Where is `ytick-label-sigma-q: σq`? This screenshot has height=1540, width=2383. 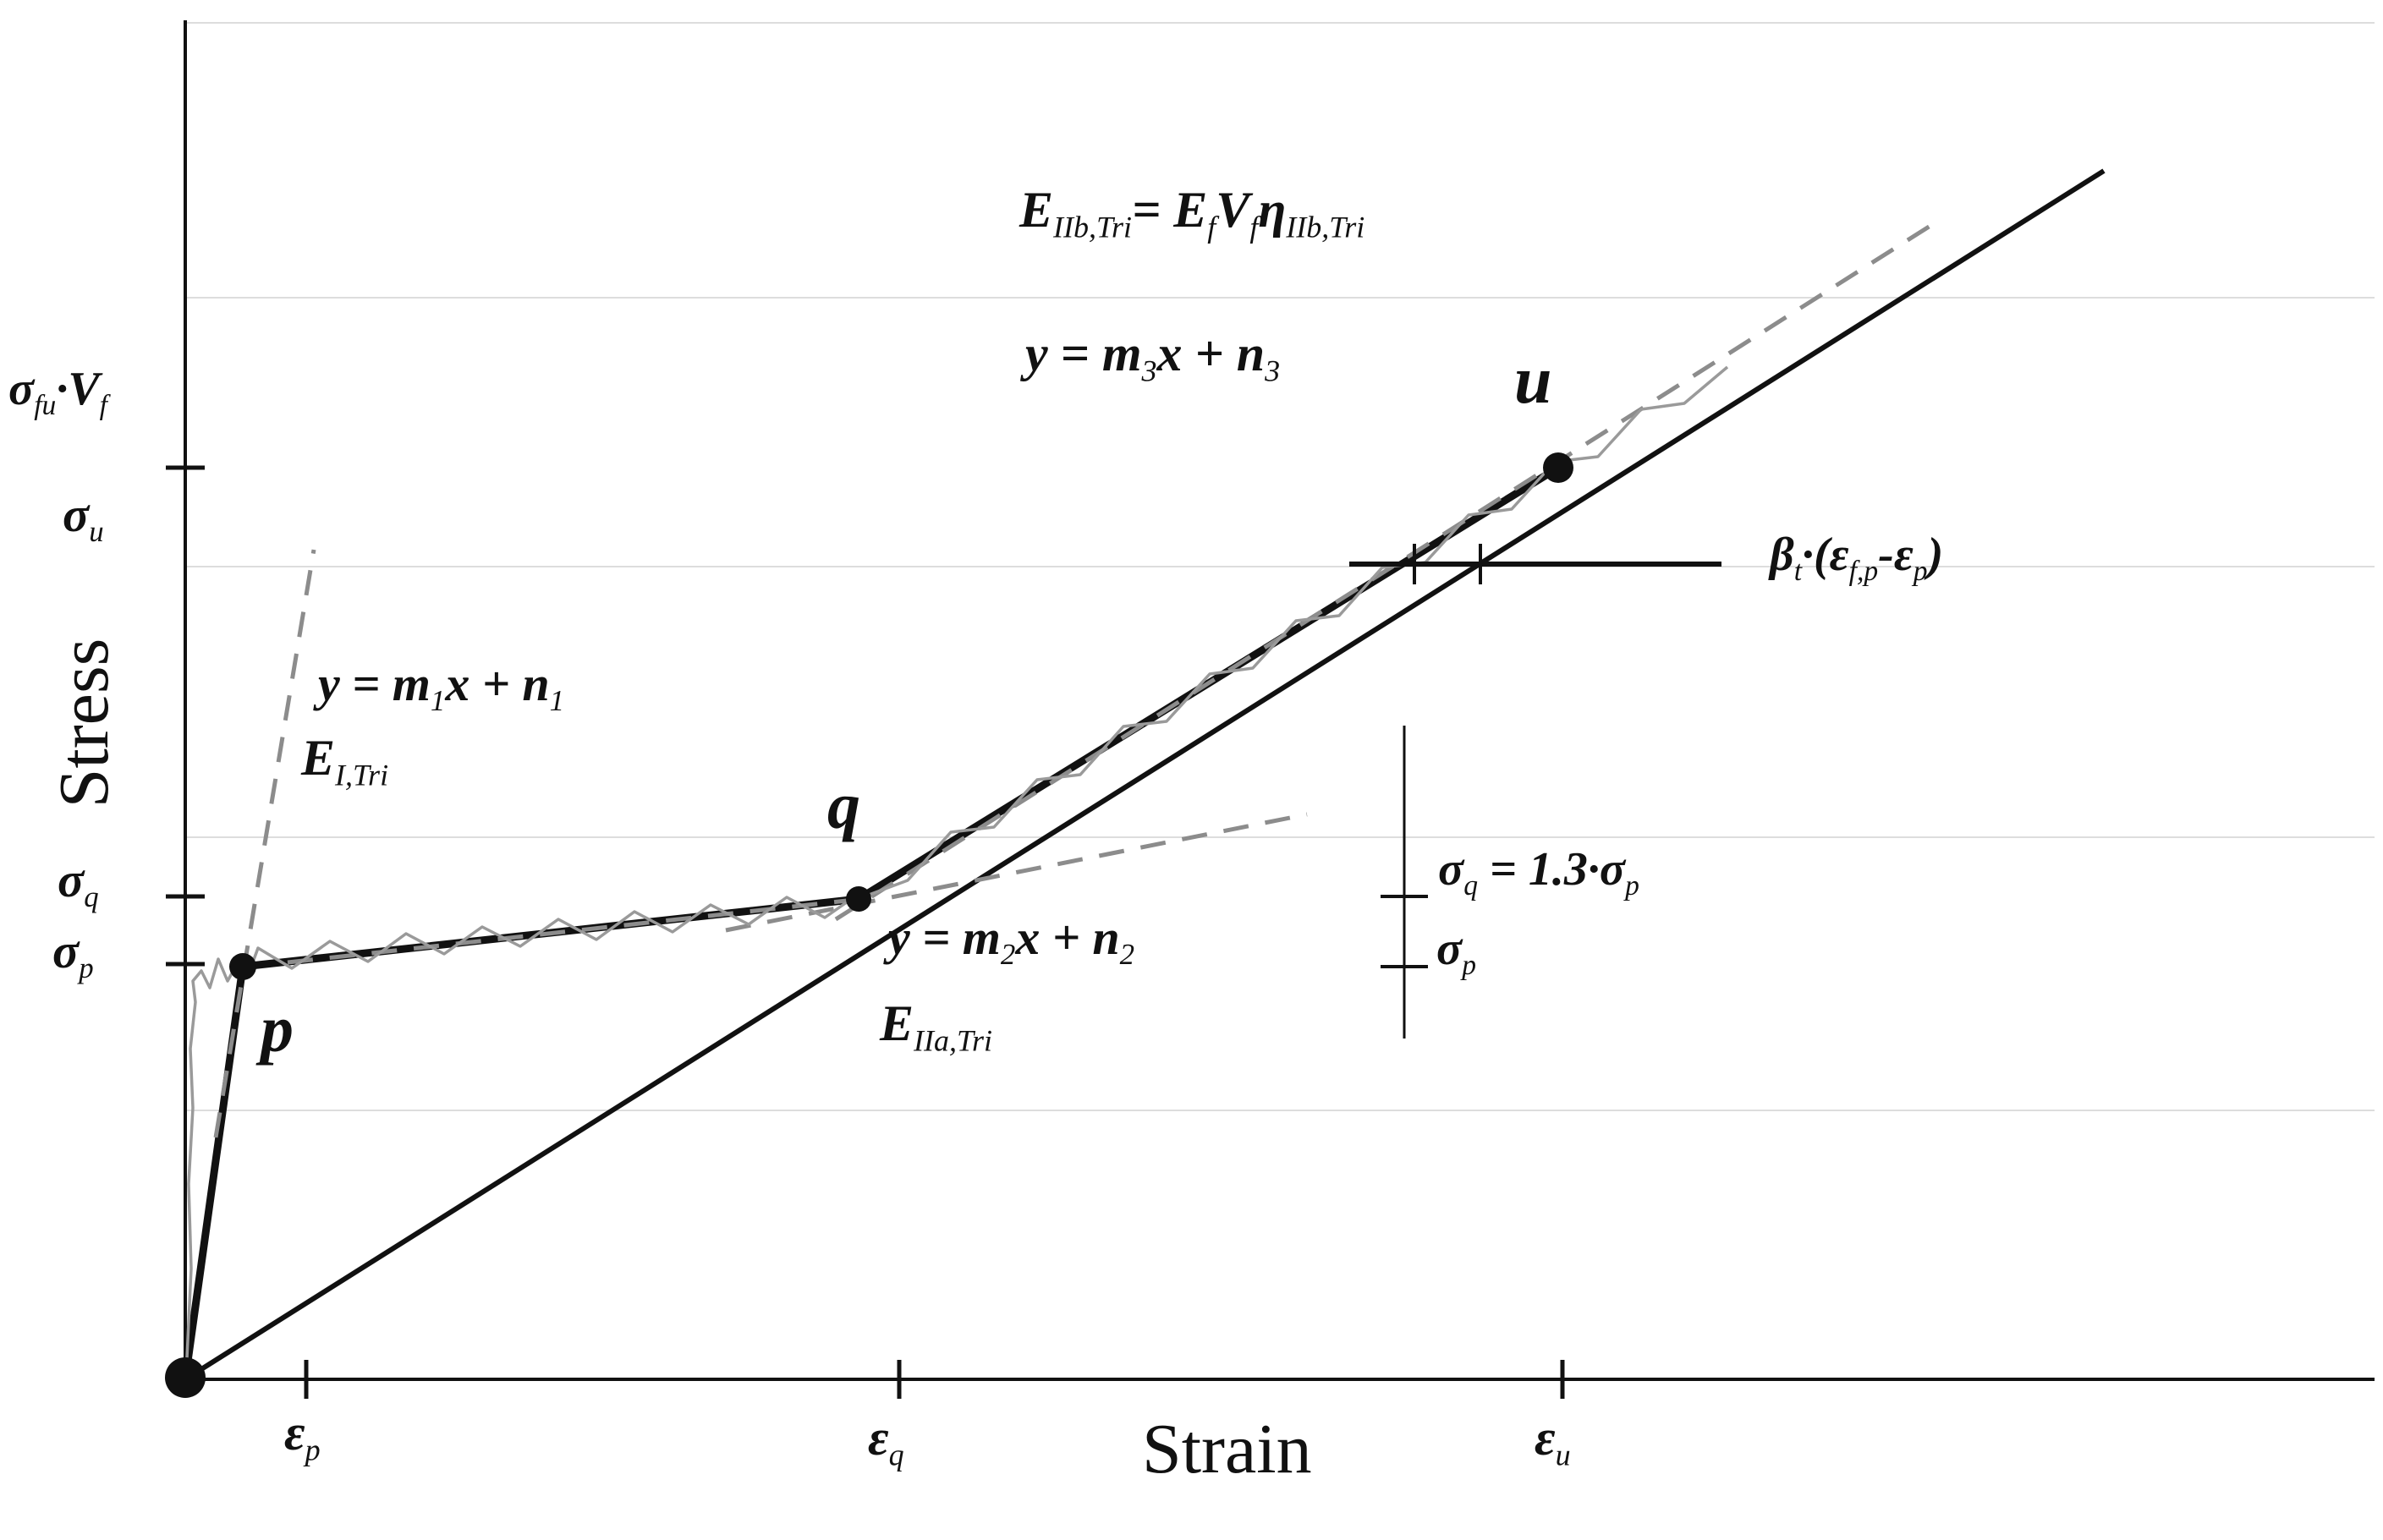 ytick-label-sigma-q: σq is located at coordinates (78, 883).